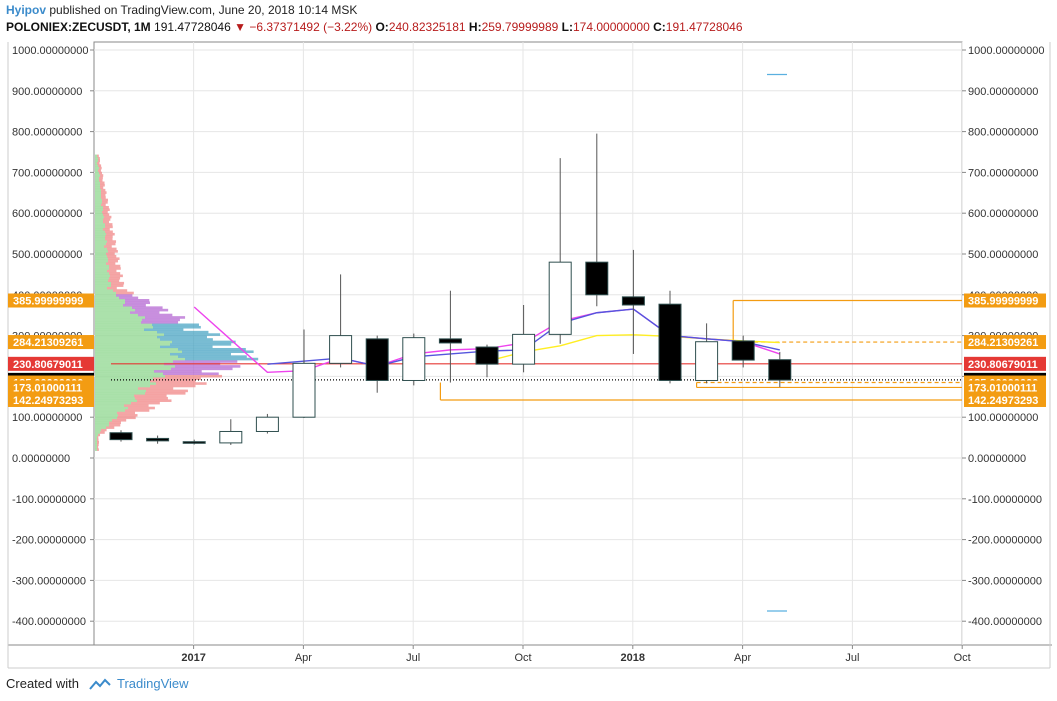 The image size is (1057, 701). I want to click on candle-up, so click(267, 424).